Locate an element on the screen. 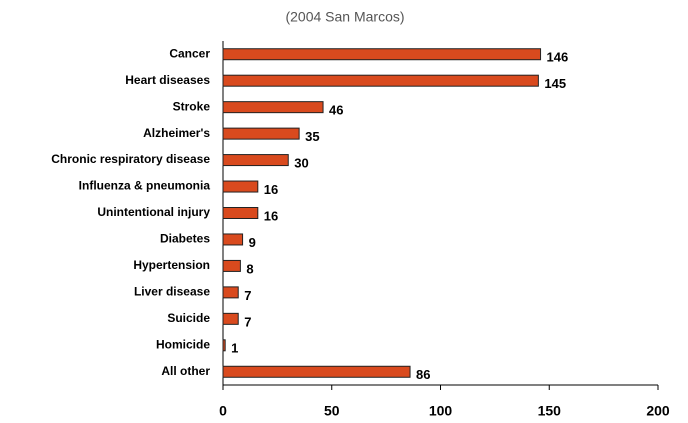  y-tick-label: Liver disease is located at coordinates (172, 292).